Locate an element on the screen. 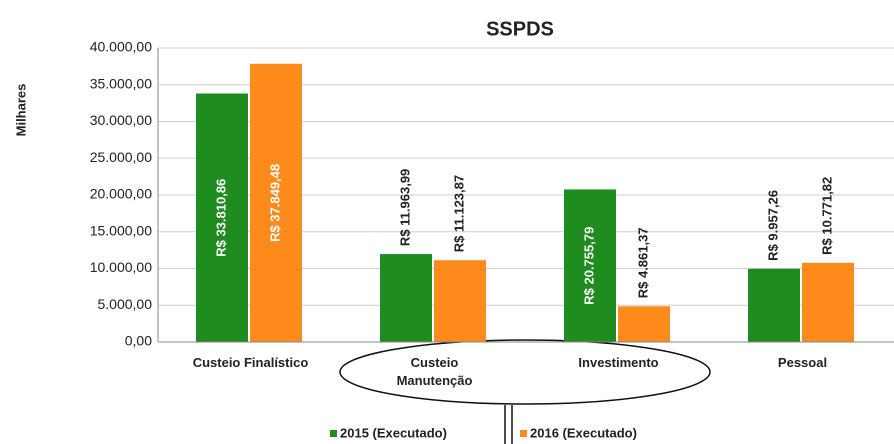 This screenshot has height=444, width=894. y-tick-label: 40.000,00 is located at coordinates (121, 47).